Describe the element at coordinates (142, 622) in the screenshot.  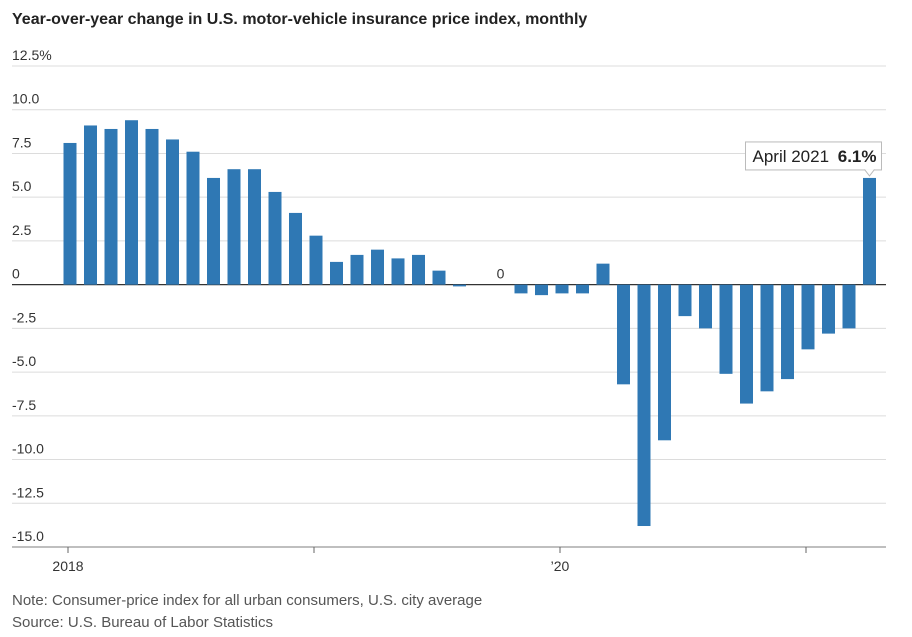
I see `source: Source: U.S. Bureau of Labor Statistics` at that location.